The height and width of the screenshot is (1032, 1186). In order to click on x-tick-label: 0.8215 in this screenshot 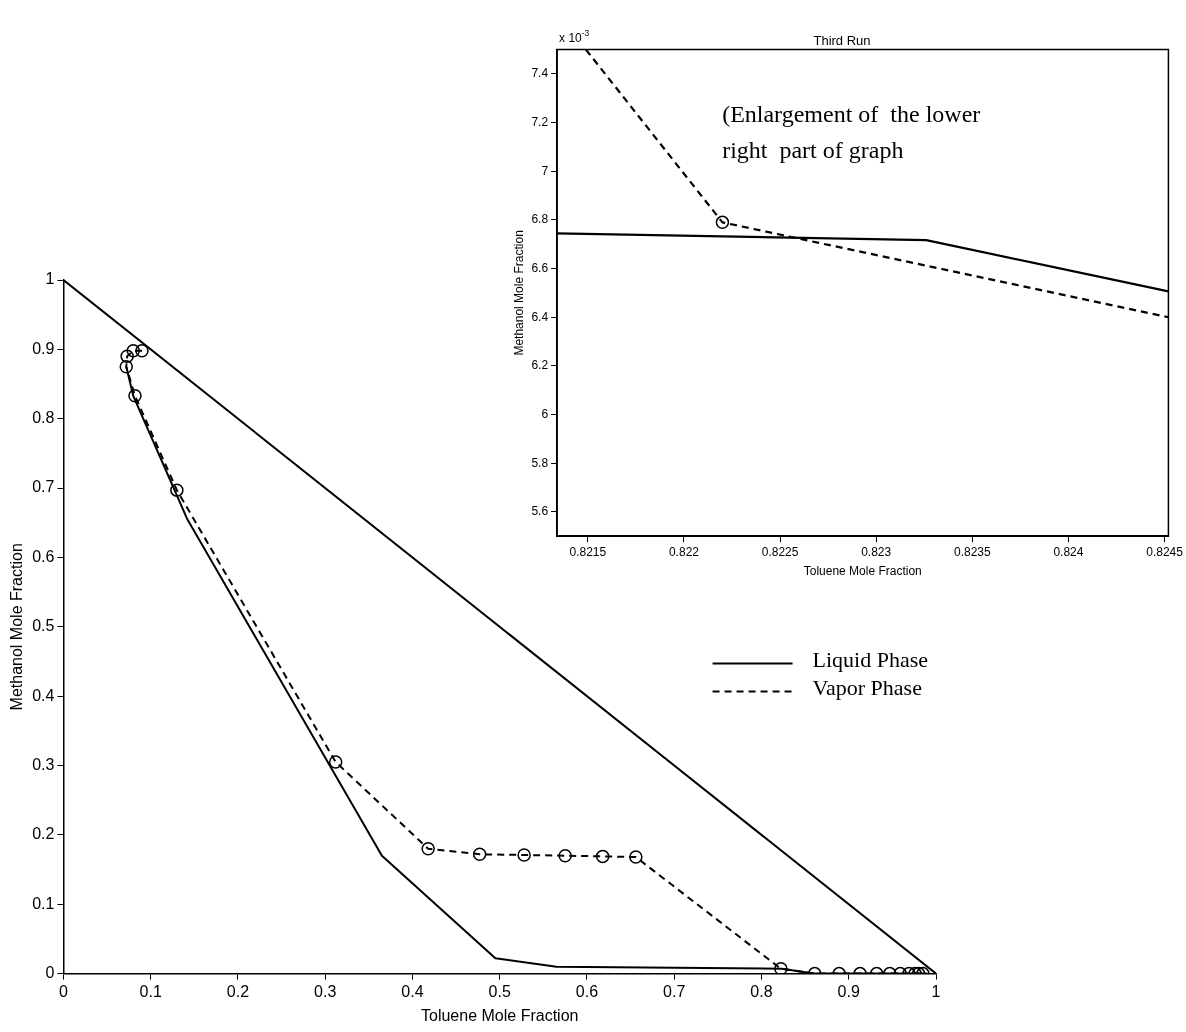, I will do `click(588, 551)`.